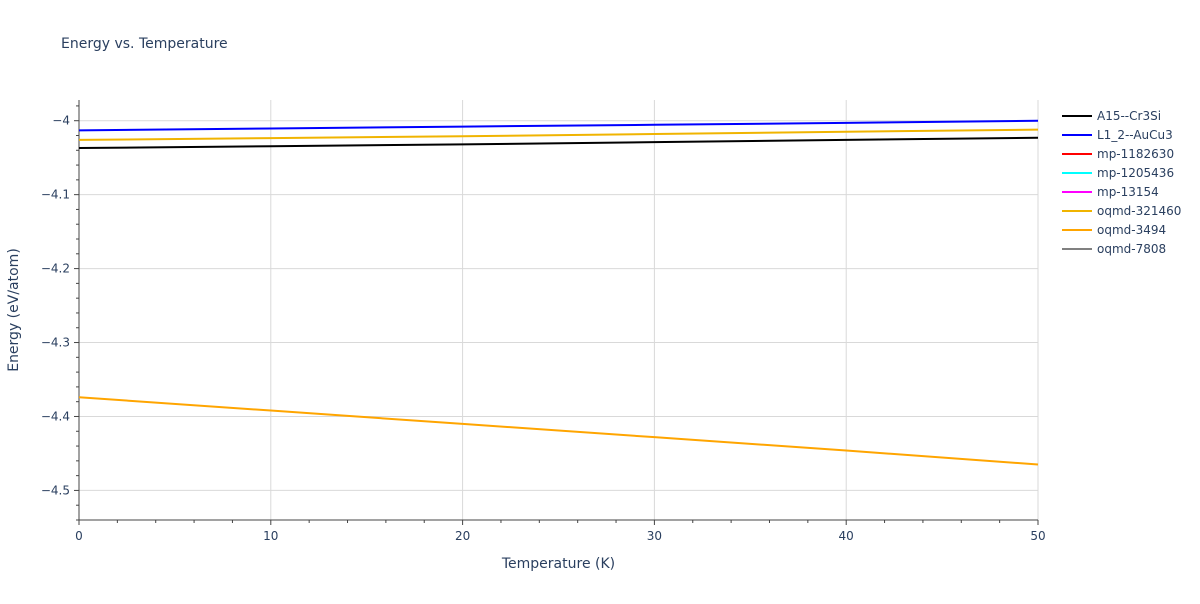 The width and height of the screenshot is (1200, 604). I want to click on y-tick-label: −4.5, so click(55, 490).